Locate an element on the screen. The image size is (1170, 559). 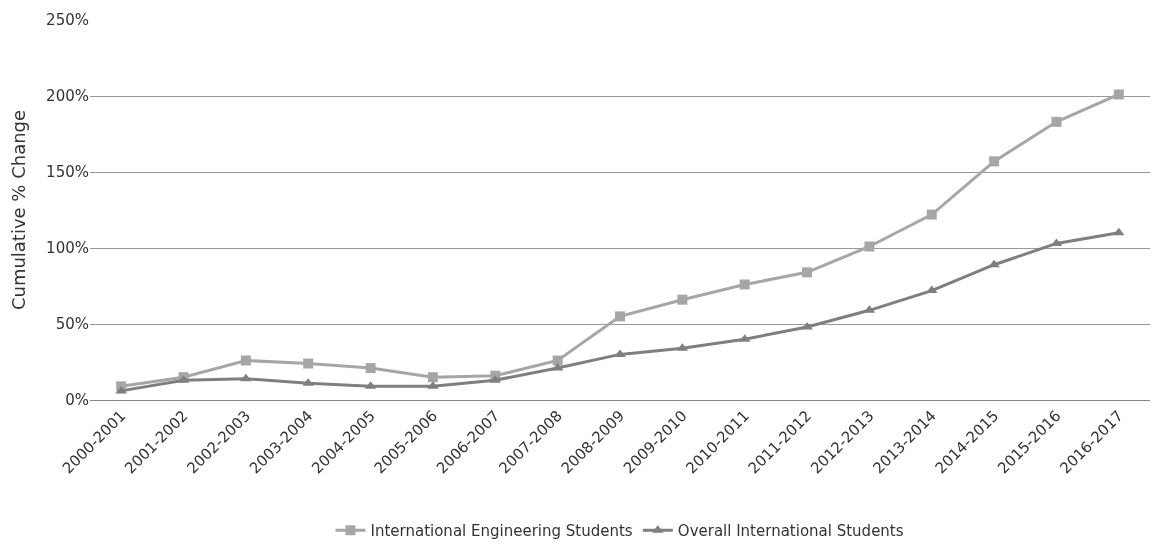
y-axis-title: Cumulative % Change is located at coordinates (19, 210).